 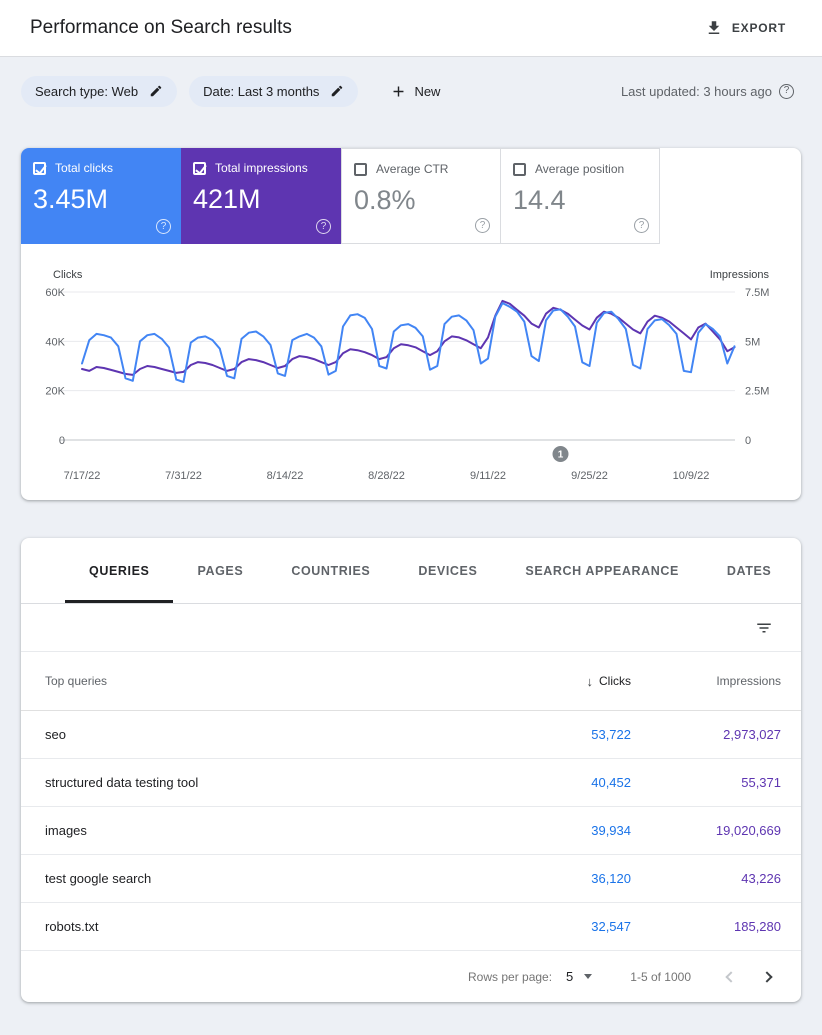 I want to click on query-cell: images, so click(x=66, y=830).